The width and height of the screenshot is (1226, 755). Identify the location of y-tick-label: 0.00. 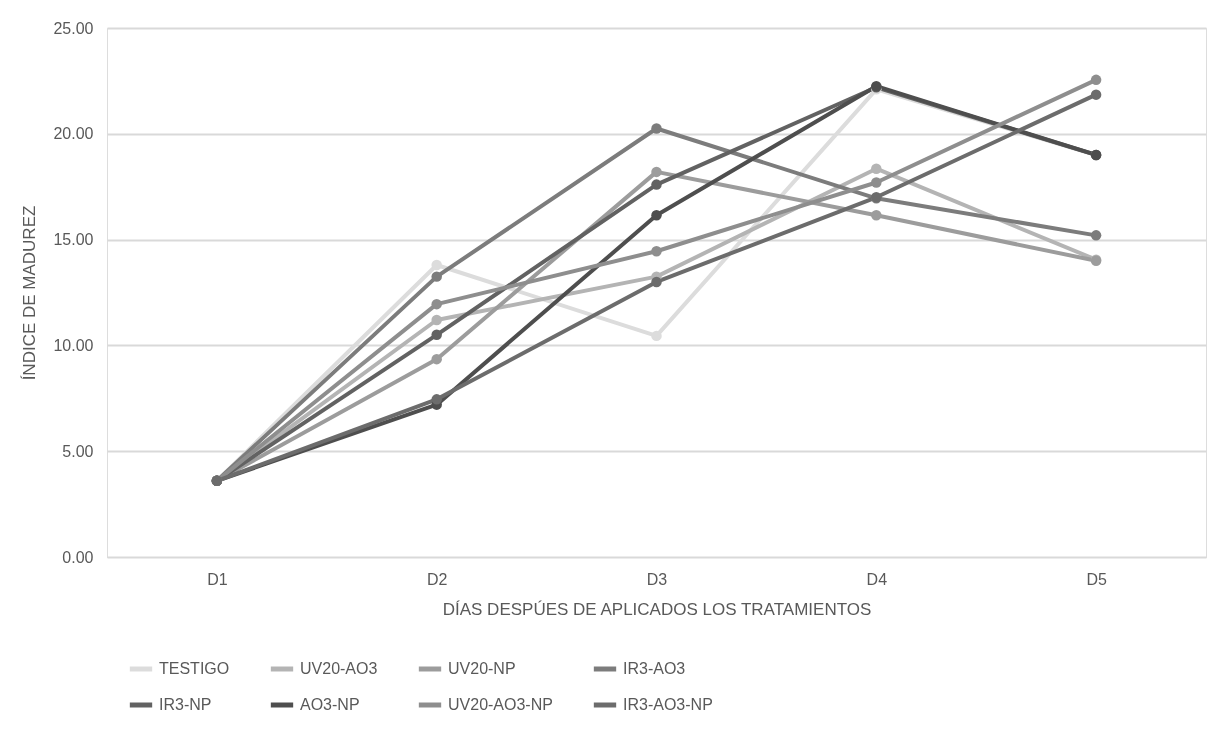
(78, 557).